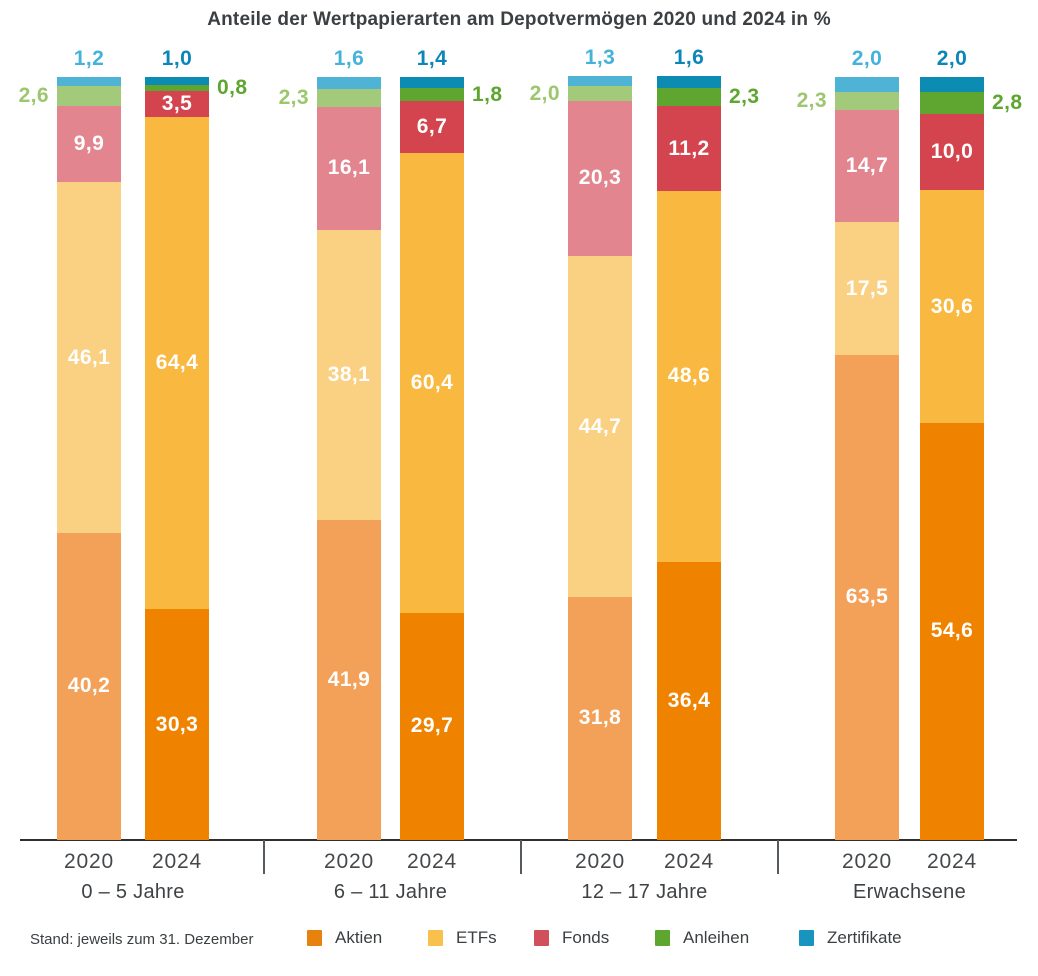 The width and height of the screenshot is (1038, 976). I want to click on anleihen-value-label: 1,8, so click(487, 94).